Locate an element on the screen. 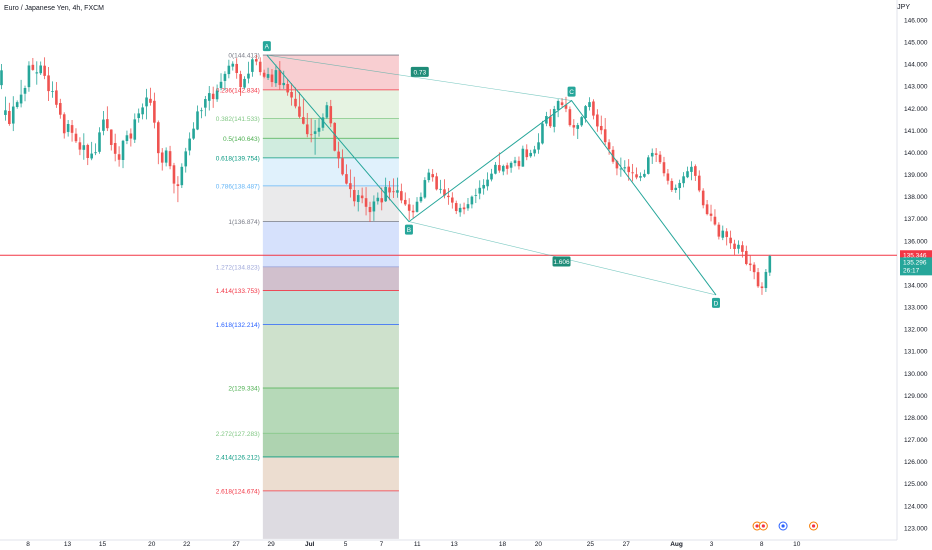 Image resolution: width=932 pixels, height=550 pixels. x-tick-label: 8 is located at coordinates (28, 544).